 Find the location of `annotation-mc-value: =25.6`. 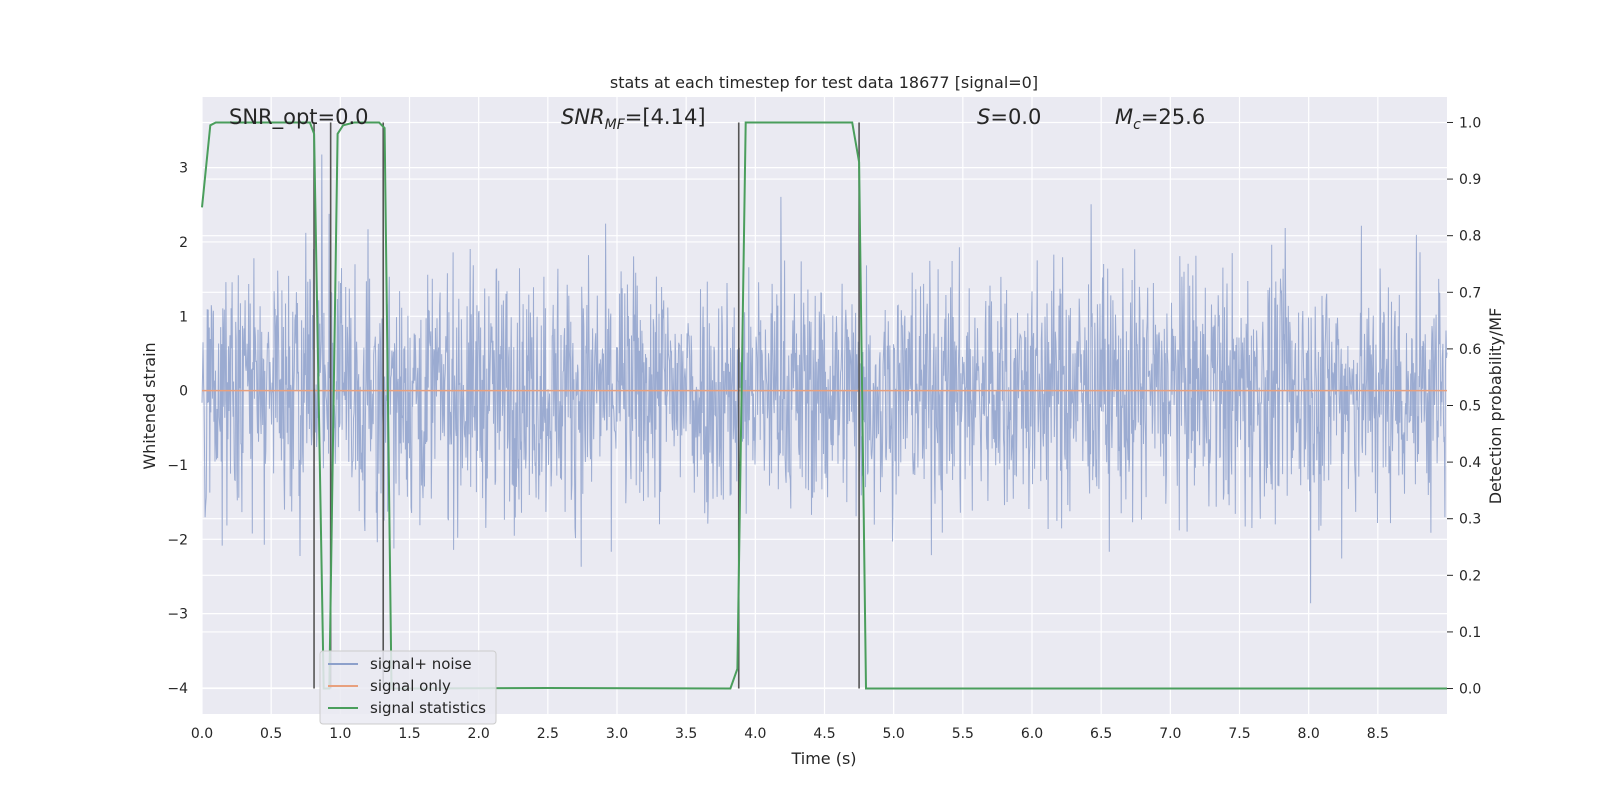

annotation-mc-value: =25.6 is located at coordinates (1173, 117).